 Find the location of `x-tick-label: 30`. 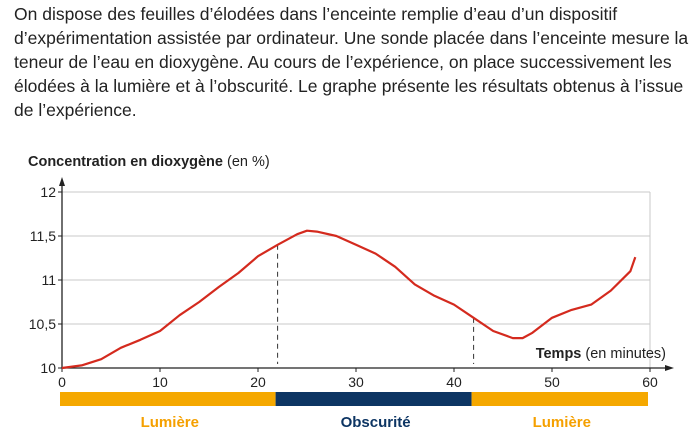

x-tick-label: 30 is located at coordinates (356, 382).